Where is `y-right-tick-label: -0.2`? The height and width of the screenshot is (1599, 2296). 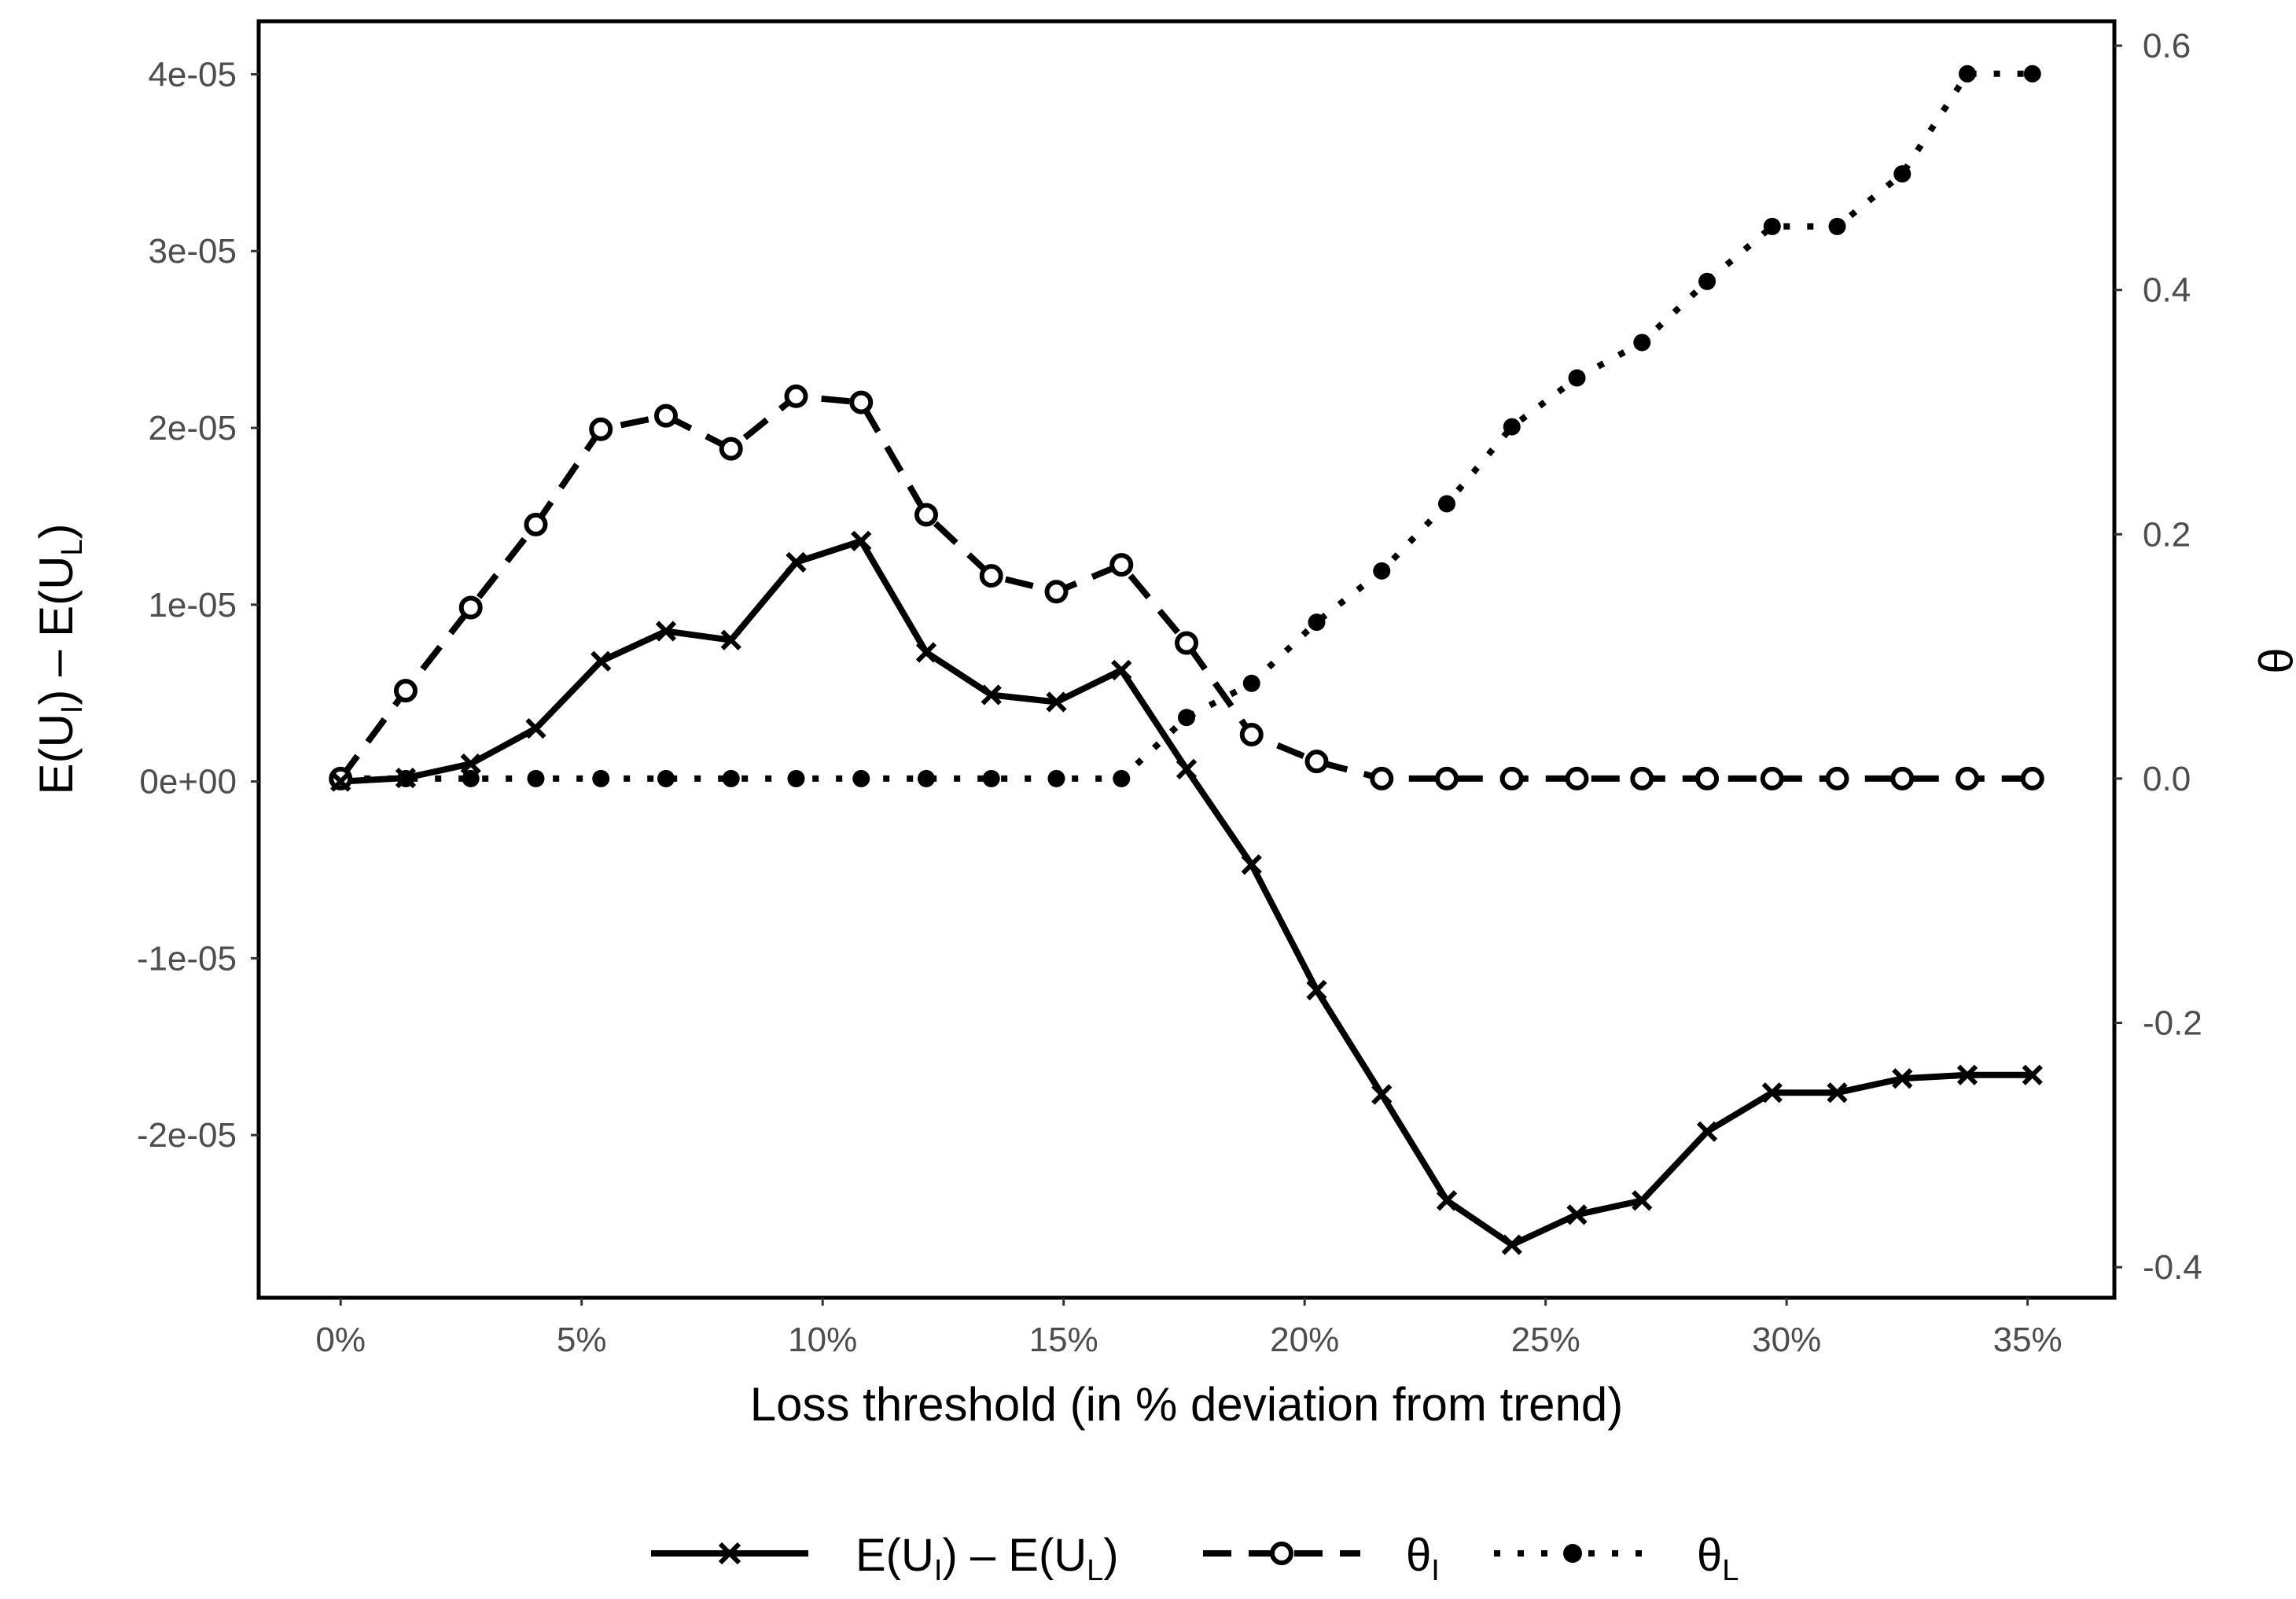 y-right-tick-label: -0.2 is located at coordinates (2172, 1023).